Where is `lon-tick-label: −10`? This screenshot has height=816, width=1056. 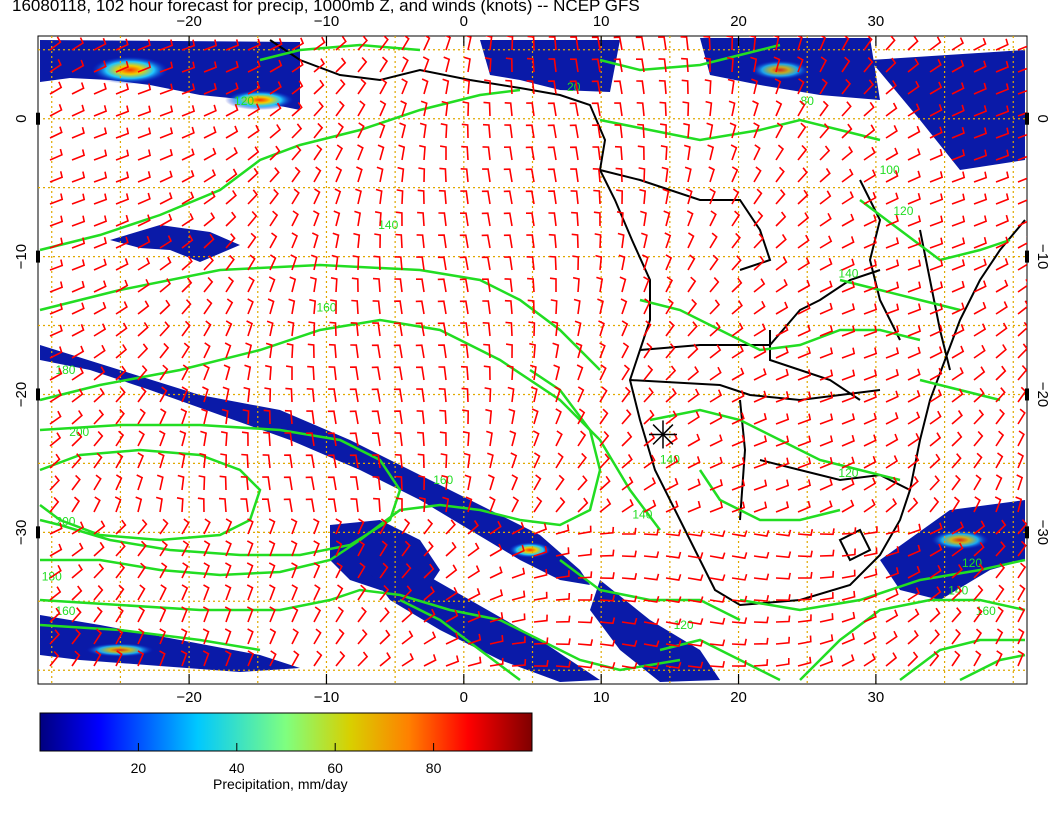
lon-tick-label: −10 is located at coordinates (326, 697).